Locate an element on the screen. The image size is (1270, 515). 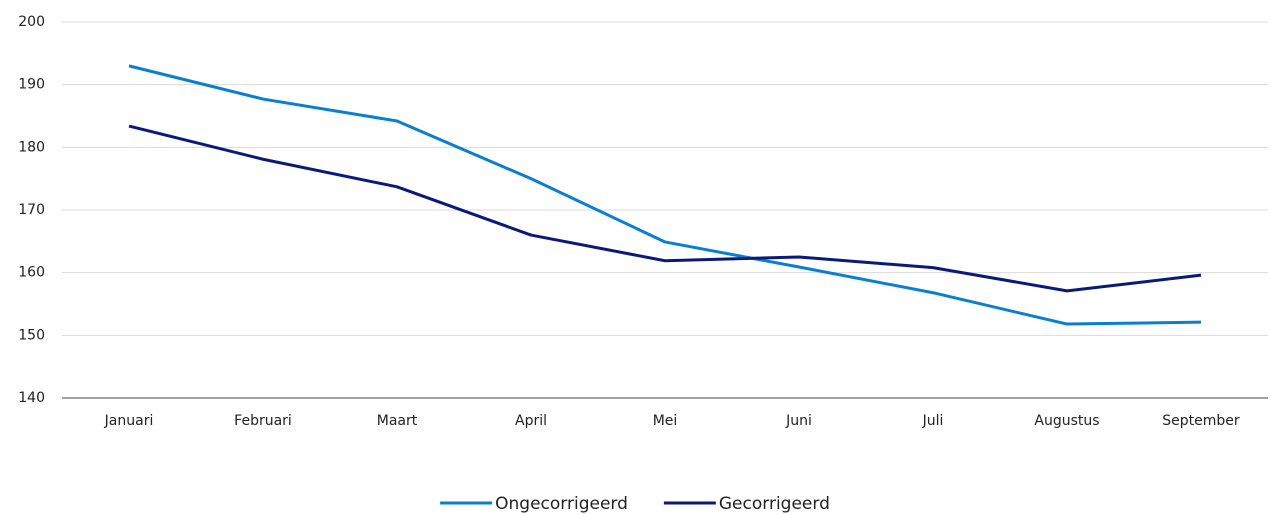
y-tick-label: 190 is located at coordinates (31, 85).